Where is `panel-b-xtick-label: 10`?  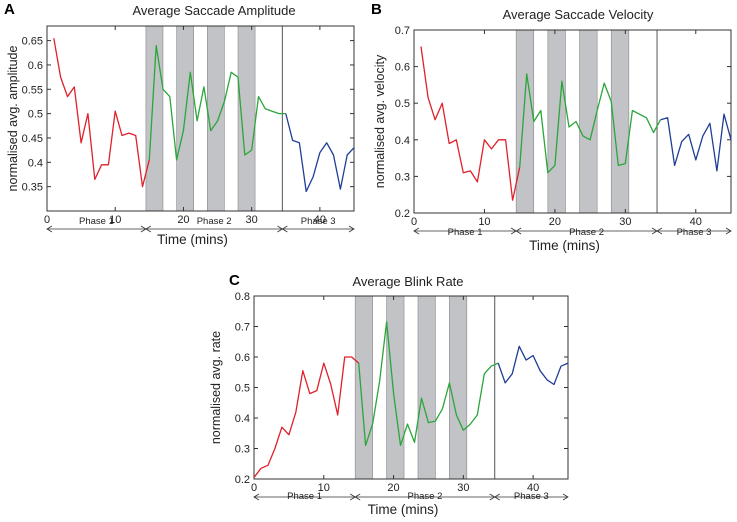
panel-b-xtick-label: 10 is located at coordinates (484, 222).